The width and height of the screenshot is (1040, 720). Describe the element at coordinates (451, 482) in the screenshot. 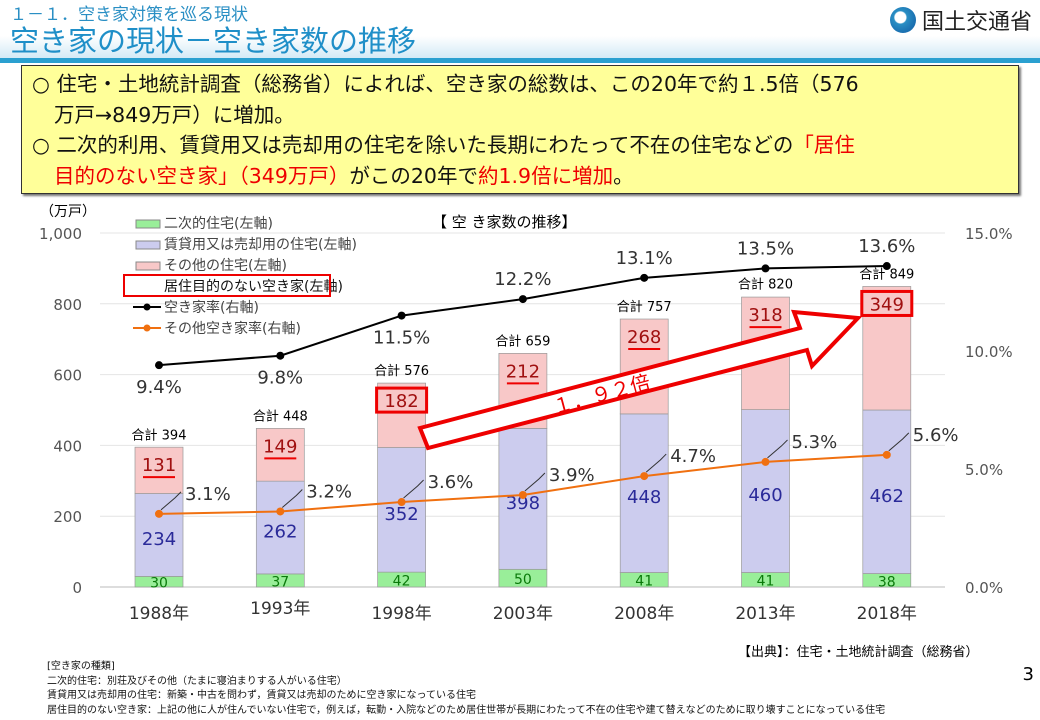

I see `rate-label: 3.6%` at that location.